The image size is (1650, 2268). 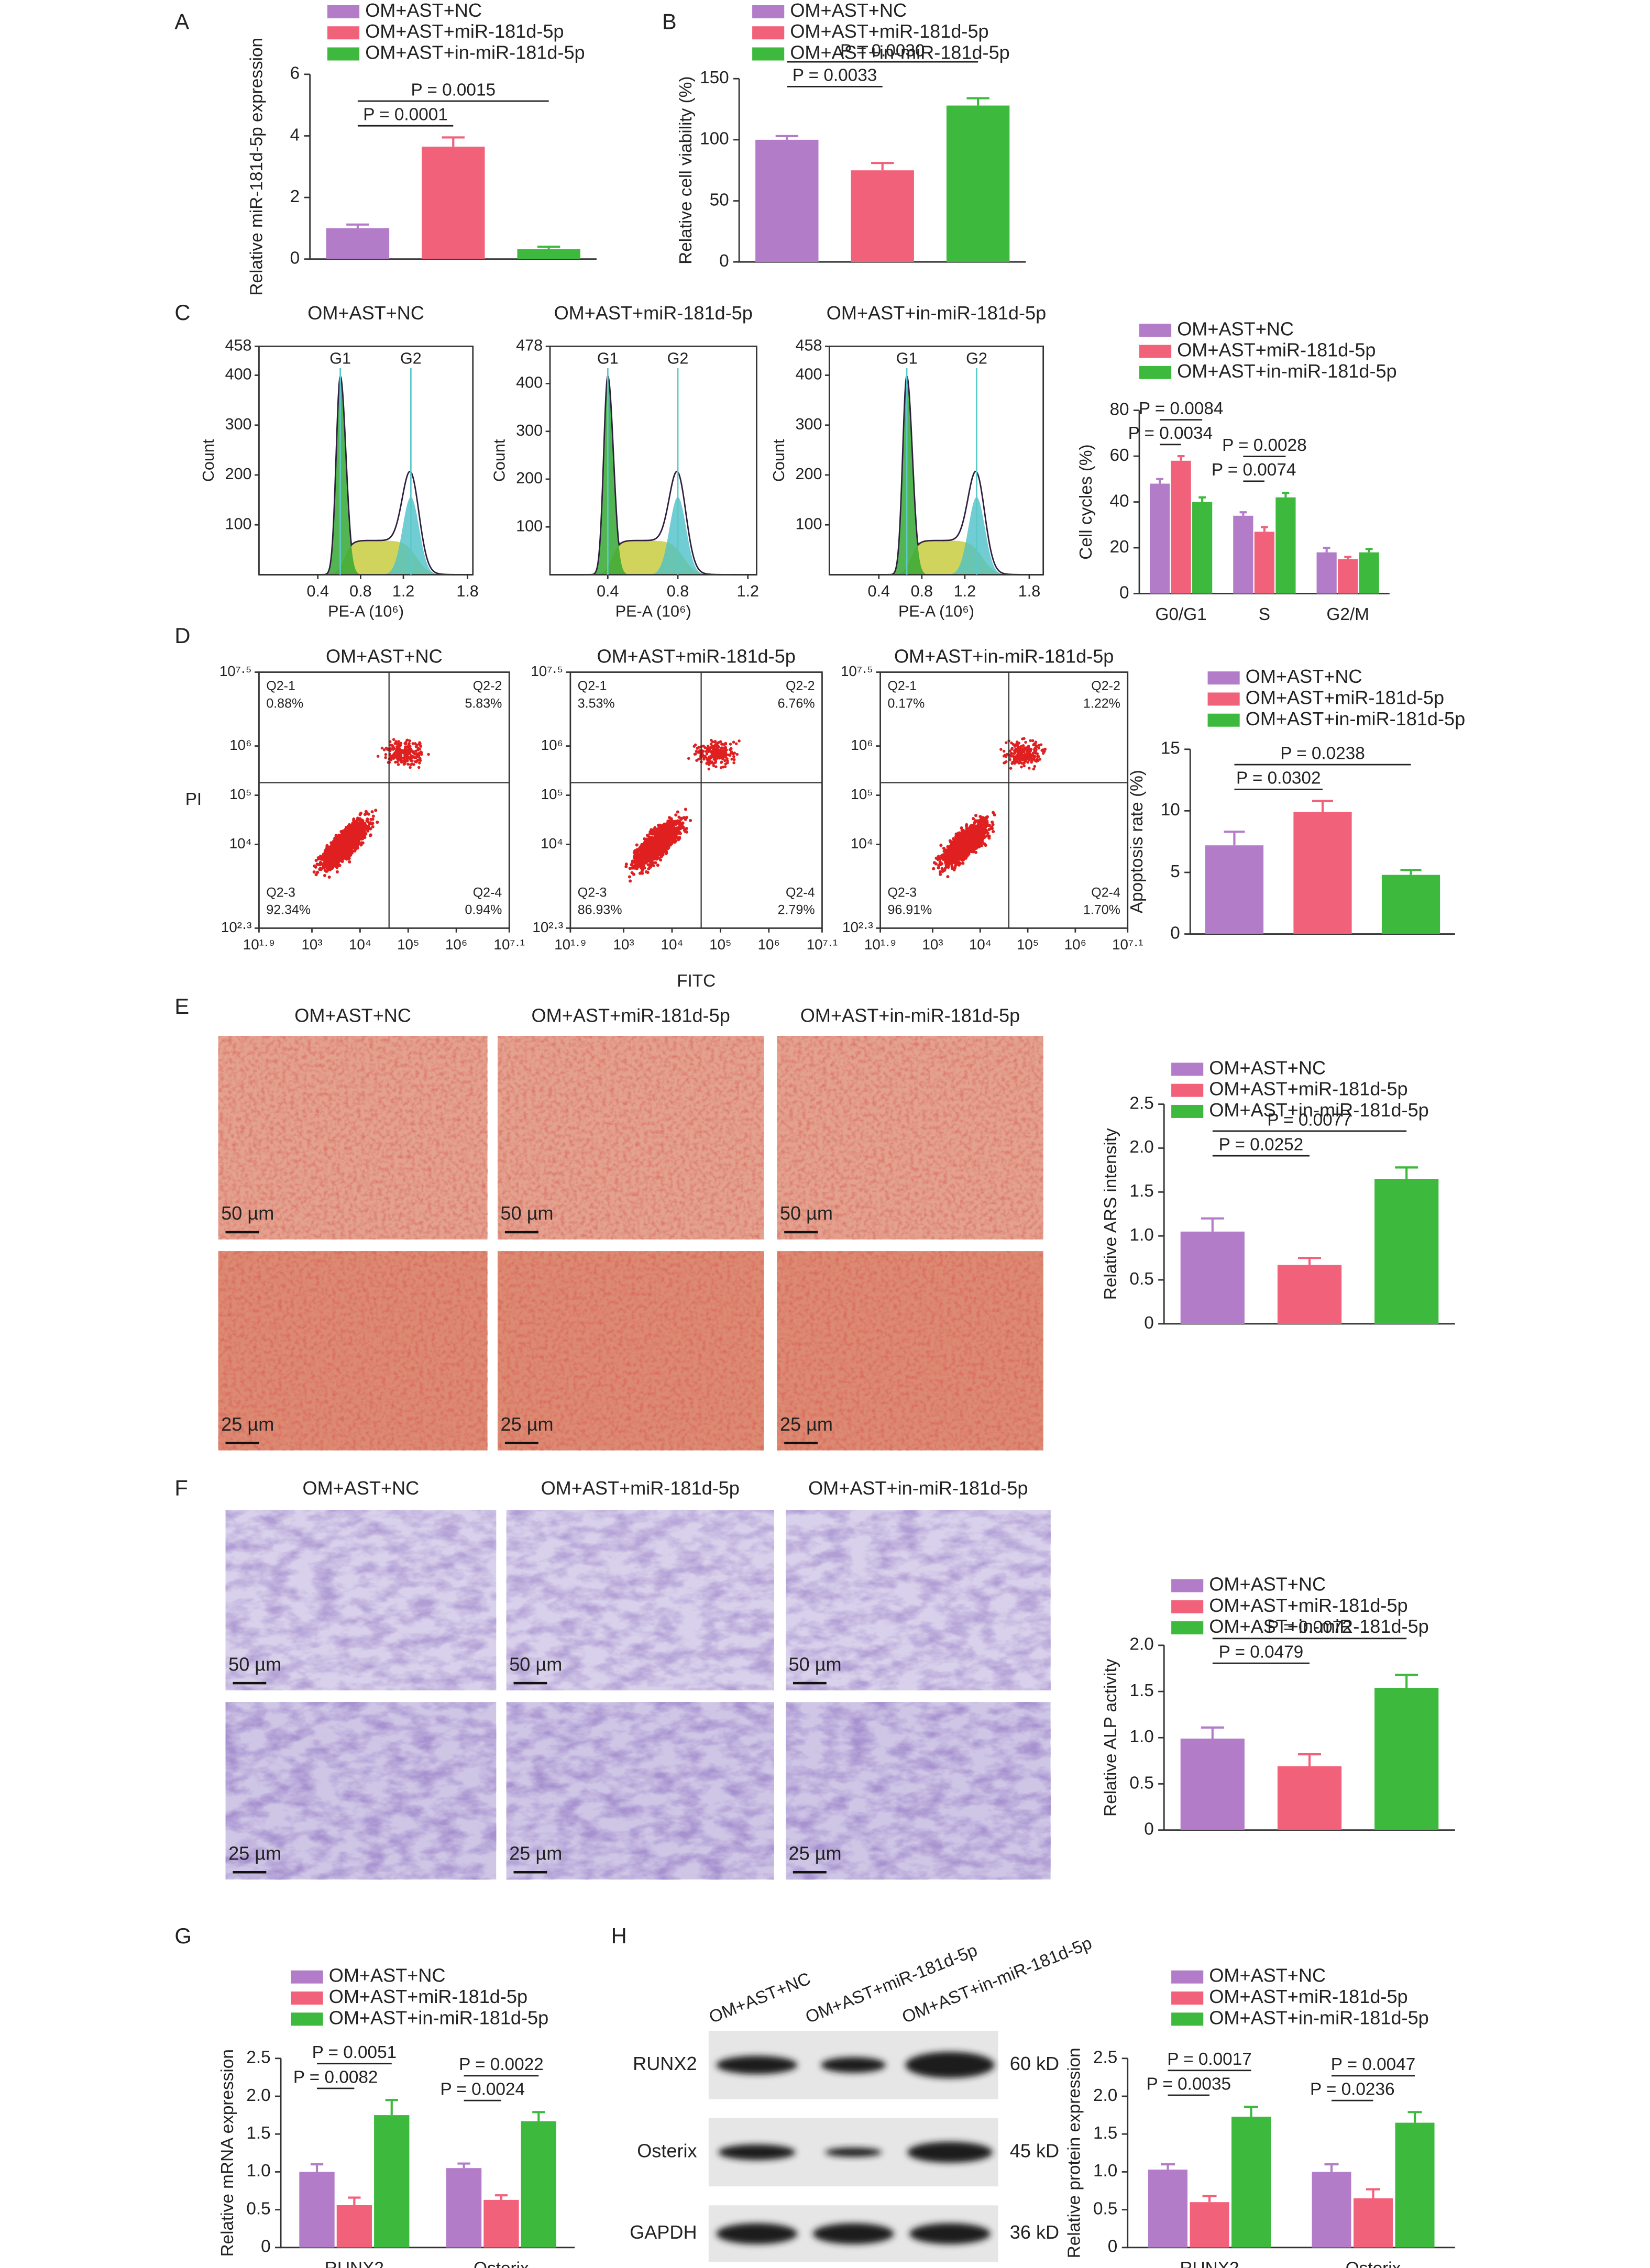 What do you see at coordinates (182, 635) in the screenshot?
I see `panel-label: D` at bounding box center [182, 635].